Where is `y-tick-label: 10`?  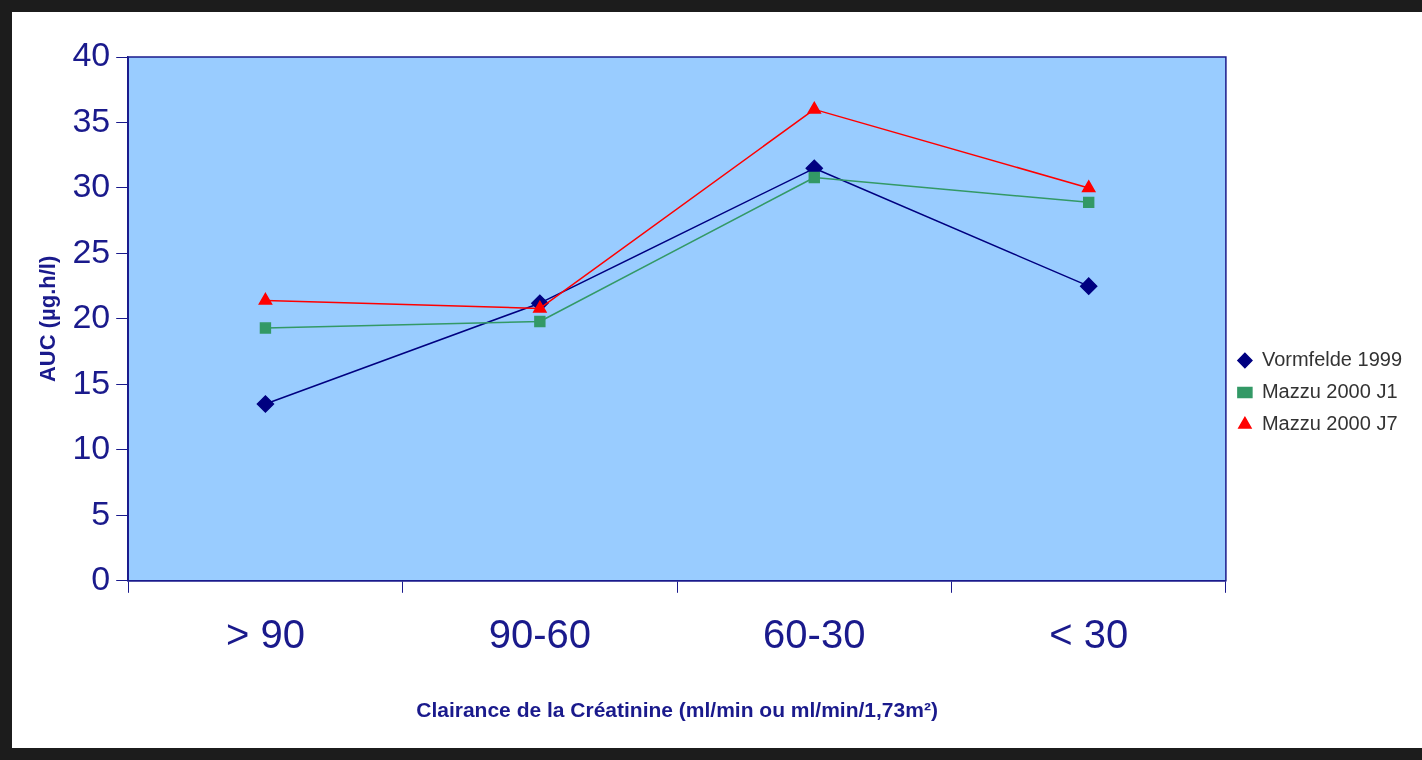
y-tick-label: 10 is located at coordinates (91, 447).